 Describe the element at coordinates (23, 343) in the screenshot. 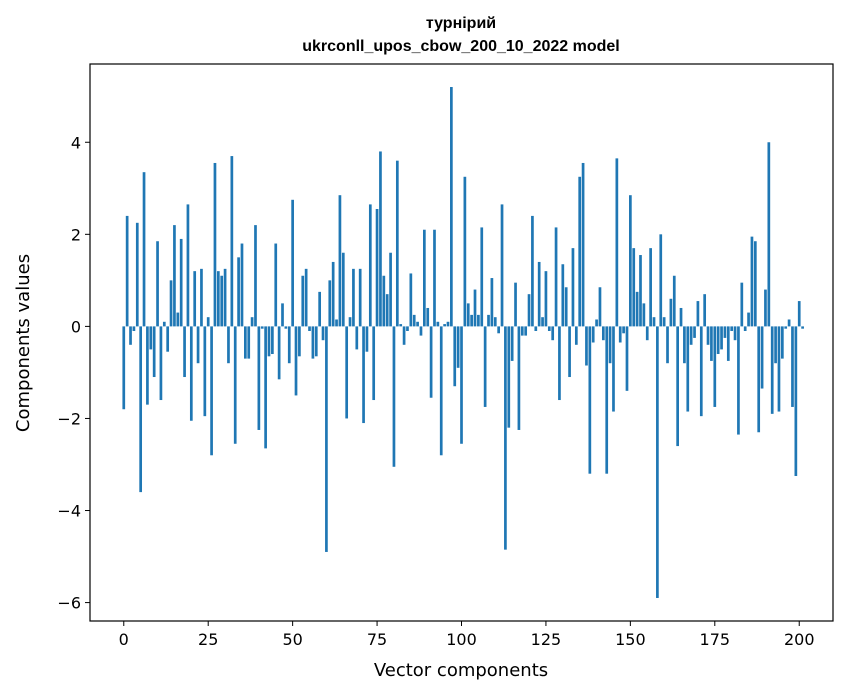

I see `y-axis-label: Components values` at that location.